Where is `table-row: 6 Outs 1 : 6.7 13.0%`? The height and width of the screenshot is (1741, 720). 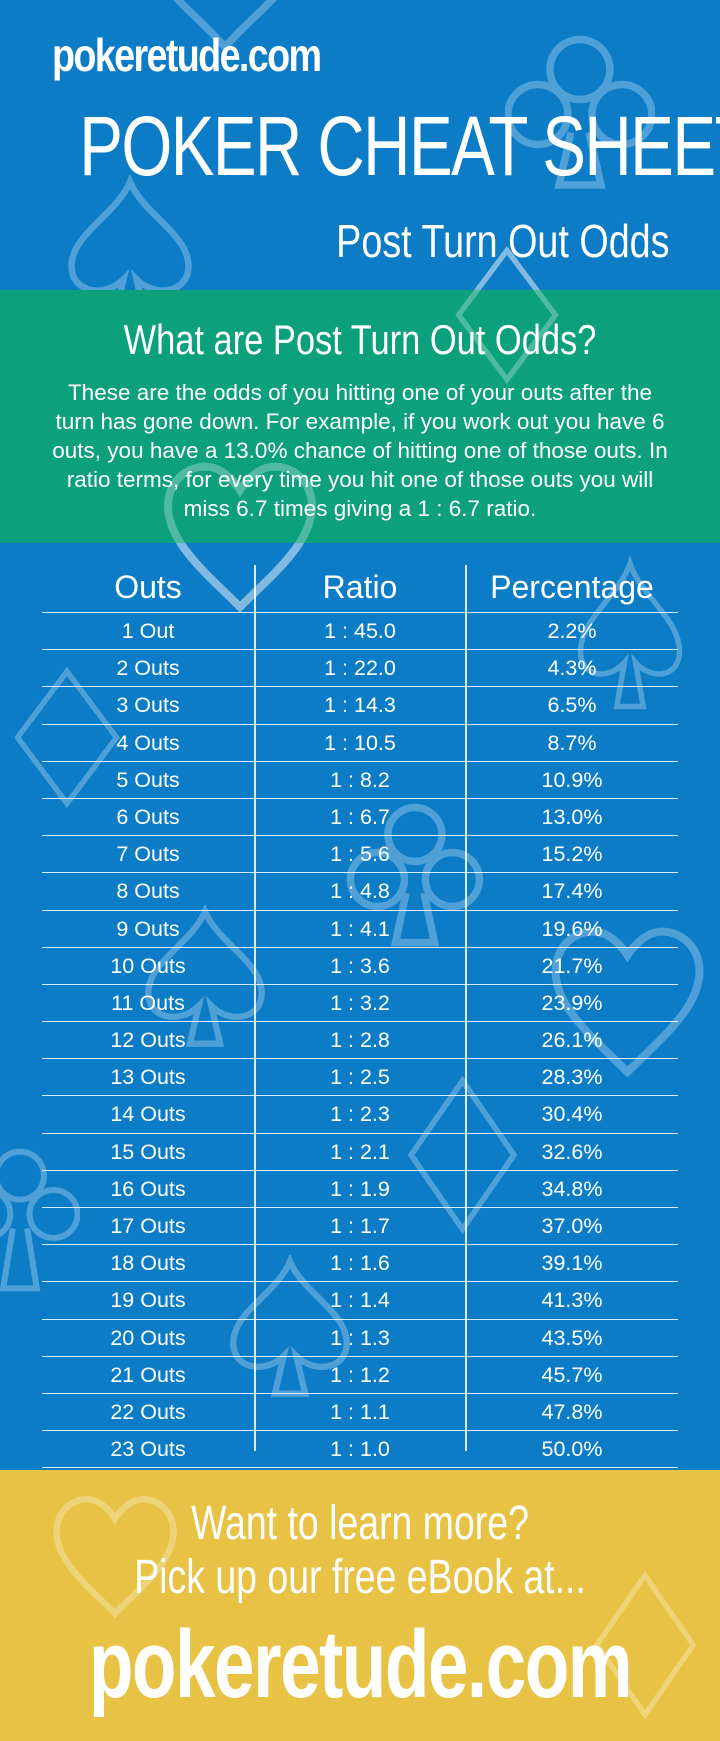 table-row: 6 Outs 1 : 6.7 13.0% is located at coordinates (360, 818).